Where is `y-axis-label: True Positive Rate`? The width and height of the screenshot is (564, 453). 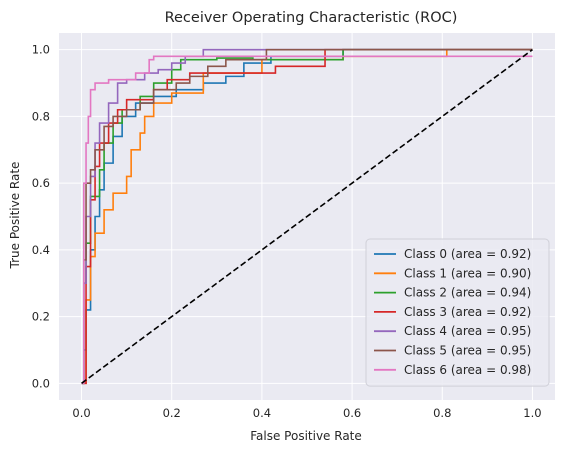
y-axis-label: True Positive Rate is located at coordinates (15, 216).